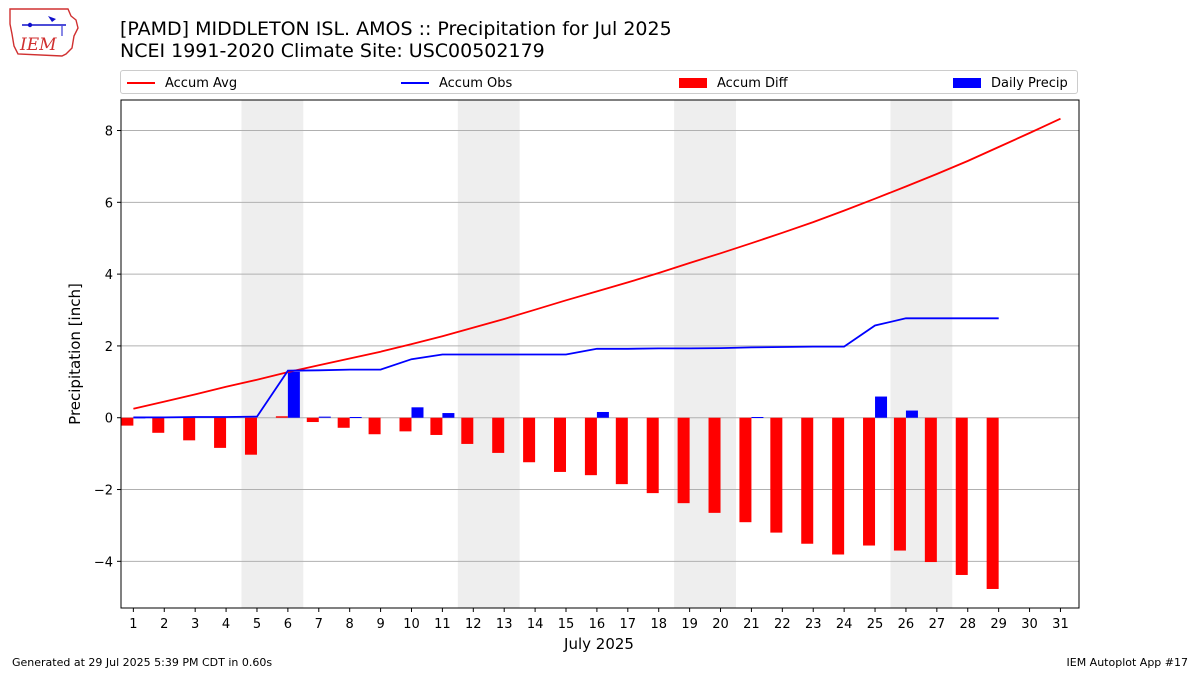  What do you see at coordinates (133, 624) in the screenshot?
I see `x-tick-label: 1` at bounding box center [133, 624].